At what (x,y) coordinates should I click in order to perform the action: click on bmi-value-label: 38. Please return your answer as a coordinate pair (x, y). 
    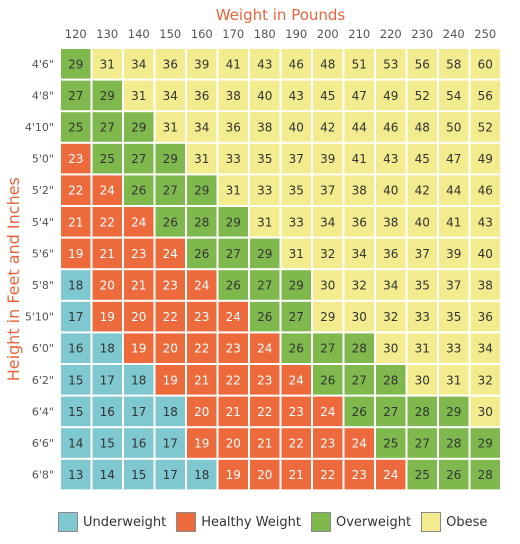
    Looking at the image, I should click on (264, 128).